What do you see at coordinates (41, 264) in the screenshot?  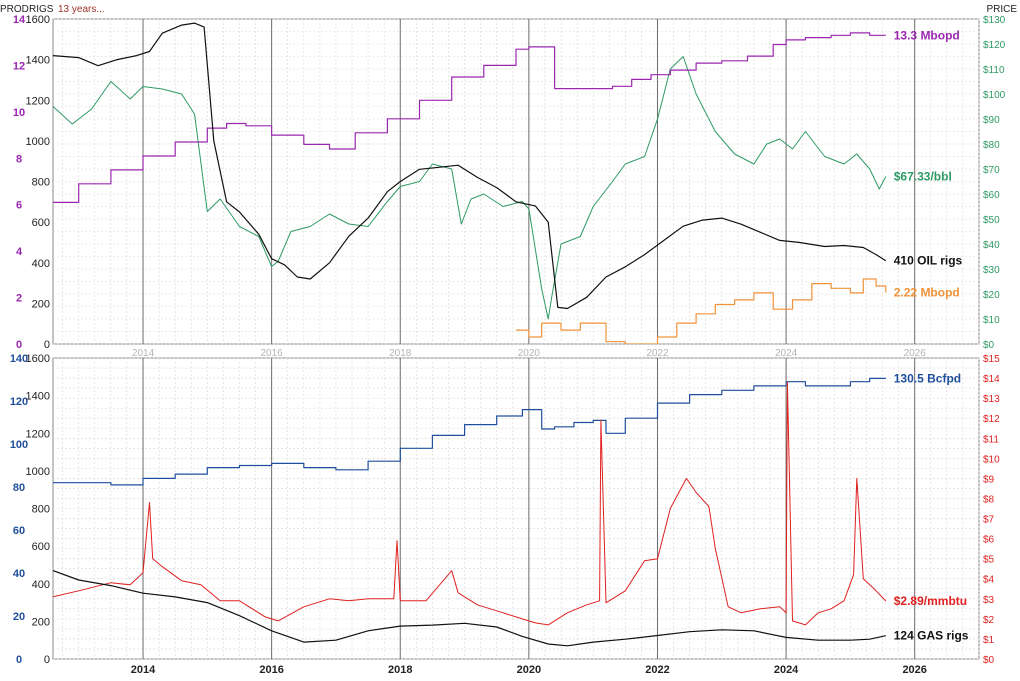 I see `oil-rigs-tick-label: 400` at bounding box center [41, 264].